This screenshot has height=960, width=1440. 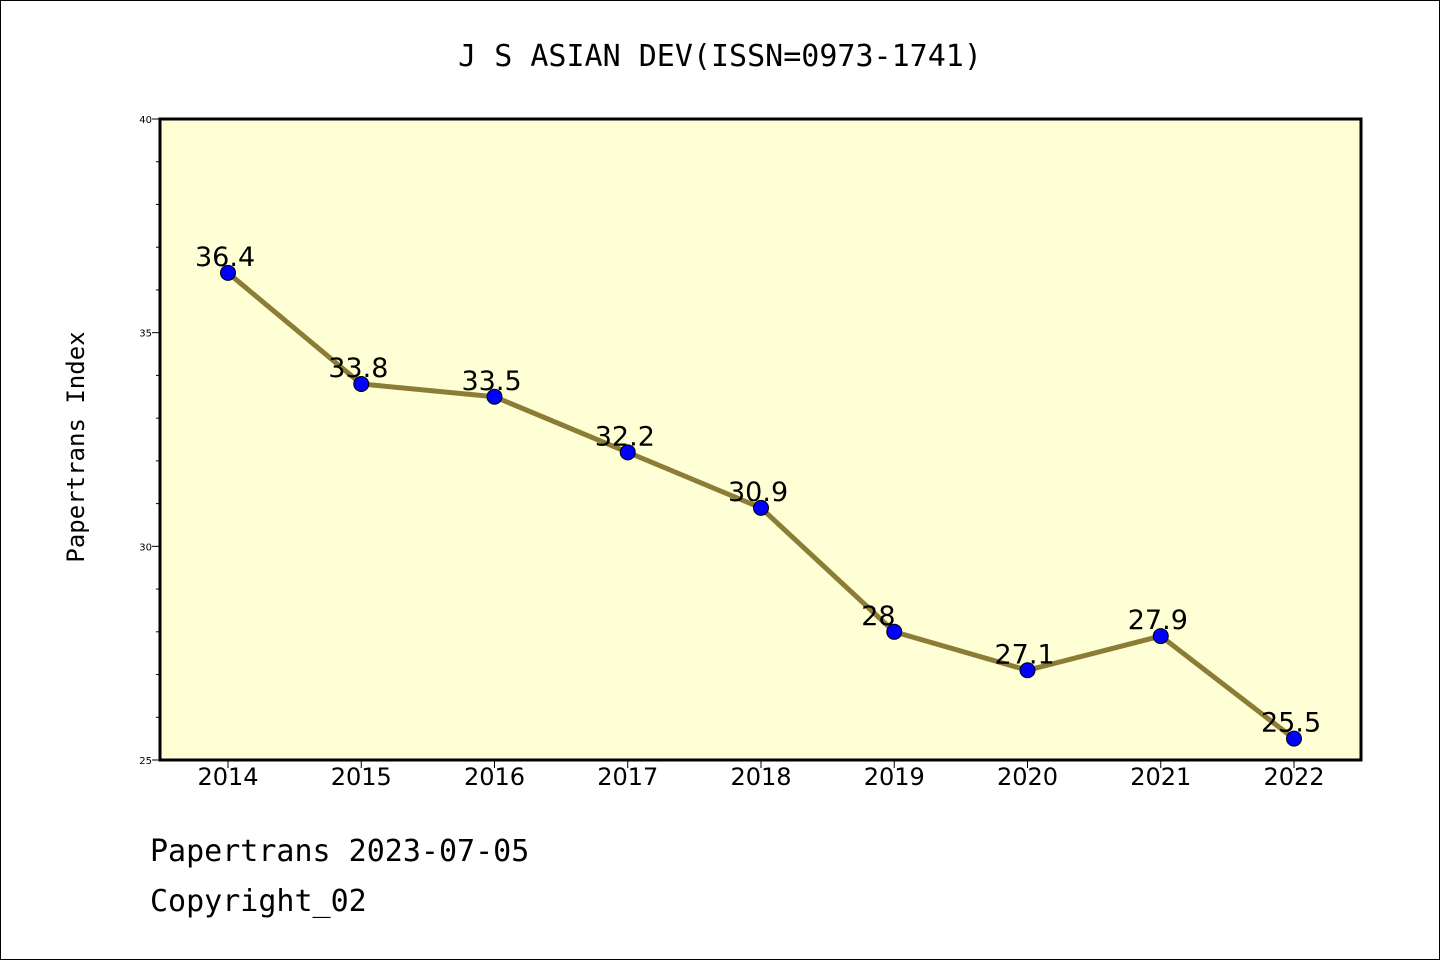 I want to click on x-tick-label: 2019, so click(x=894, y=777).